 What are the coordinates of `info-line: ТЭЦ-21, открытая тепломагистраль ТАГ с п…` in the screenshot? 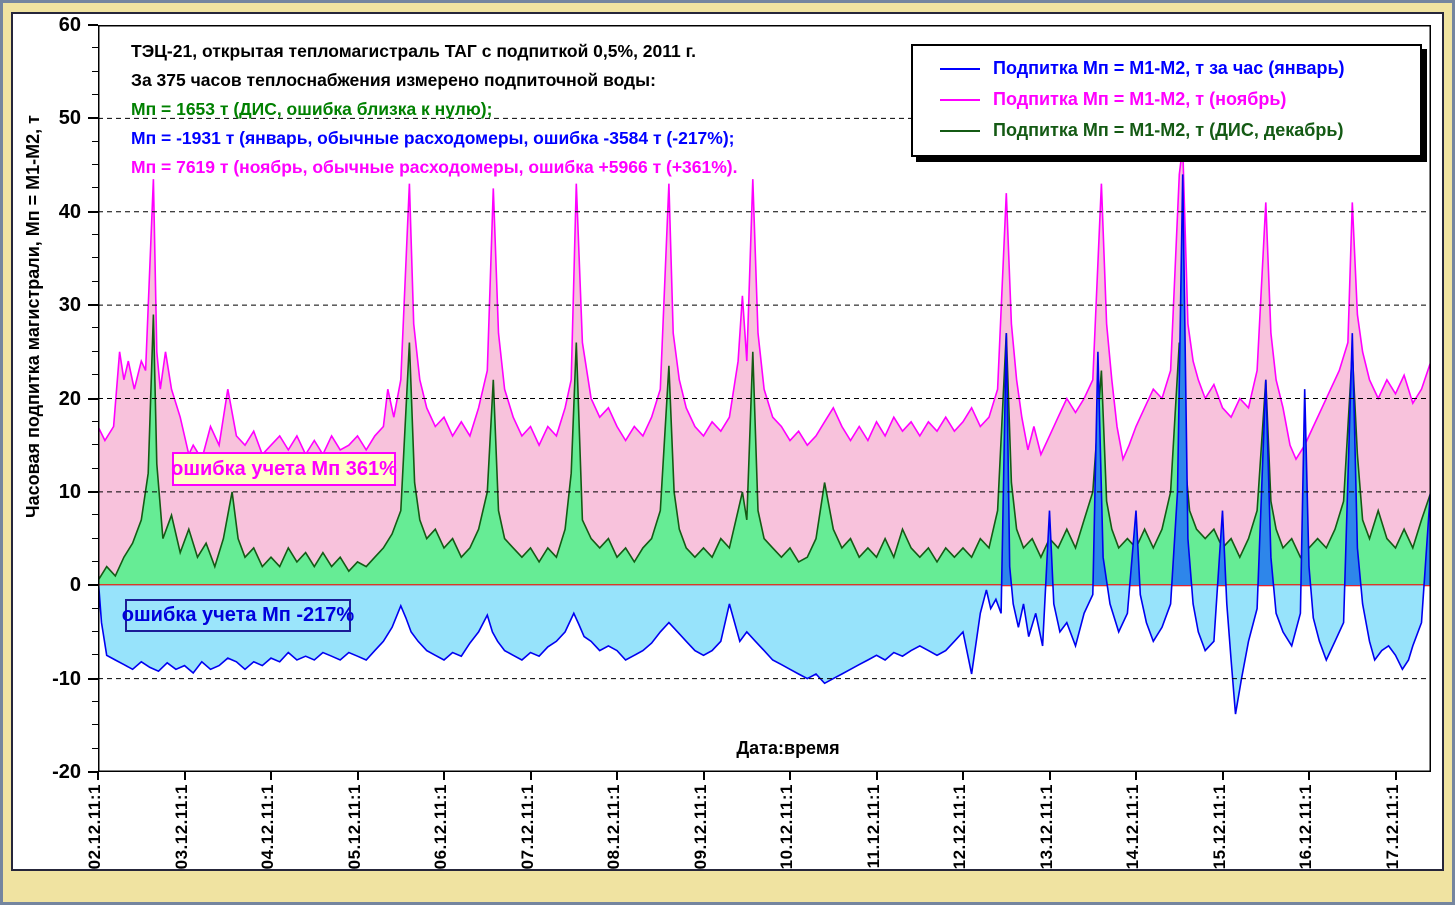 It's located at (414, 51).